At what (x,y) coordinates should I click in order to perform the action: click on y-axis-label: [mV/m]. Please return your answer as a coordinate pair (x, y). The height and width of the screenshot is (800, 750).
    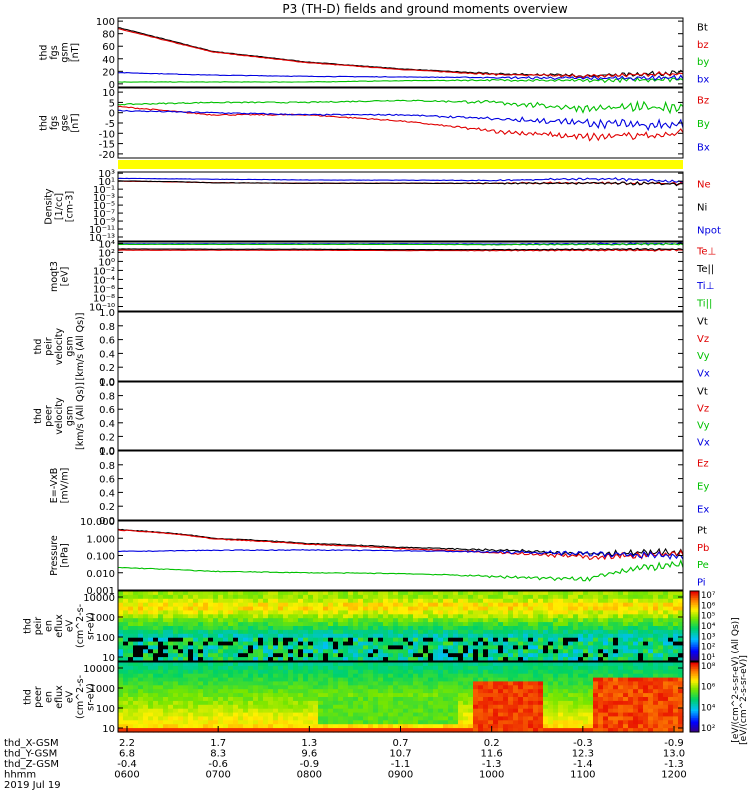
    Looking at the image, I should click on (64, 486).